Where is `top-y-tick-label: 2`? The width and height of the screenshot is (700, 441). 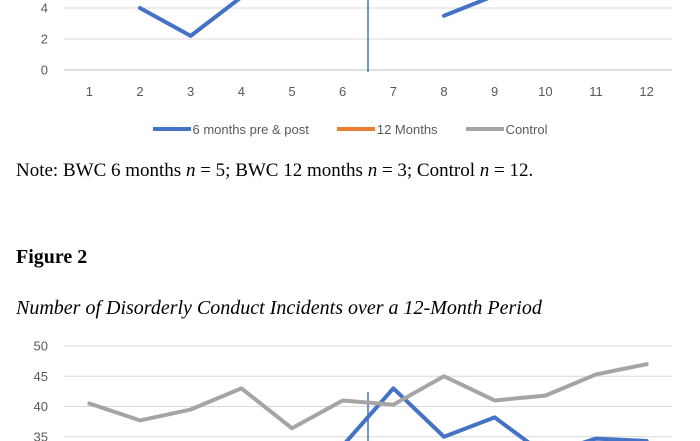
top-y-tick-label: 2 is located at coordinates (44, 39).